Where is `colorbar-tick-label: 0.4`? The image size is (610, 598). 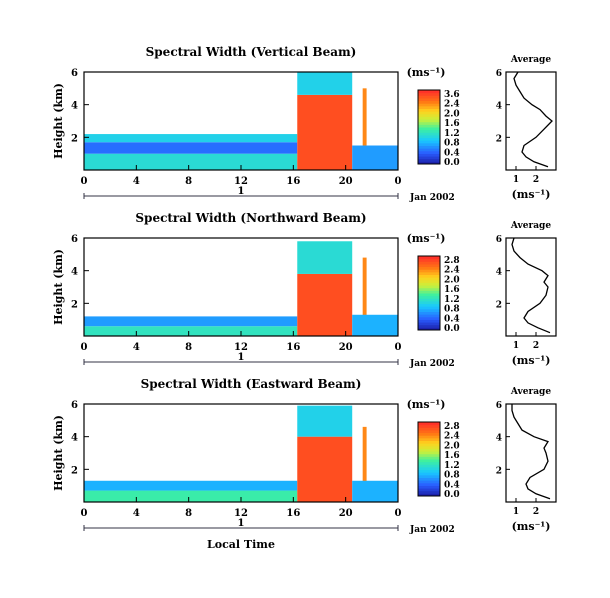 colorbar-tick-label: 0.4 is located at coordinates (452, 319).